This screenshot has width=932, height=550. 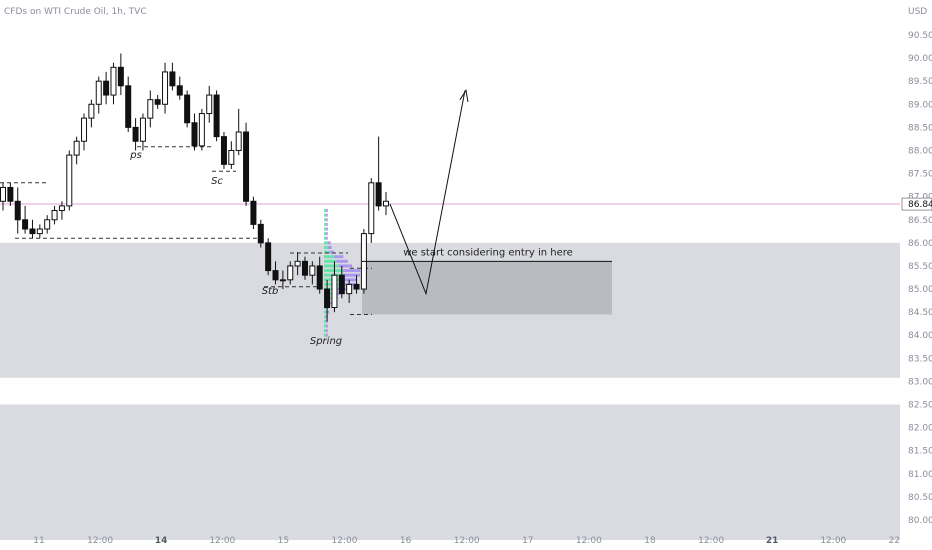 What do you see at coordinates (920, 429) in the screenshot?
I see `y-tick-label: 82.00` at bounding box center [920, 429].